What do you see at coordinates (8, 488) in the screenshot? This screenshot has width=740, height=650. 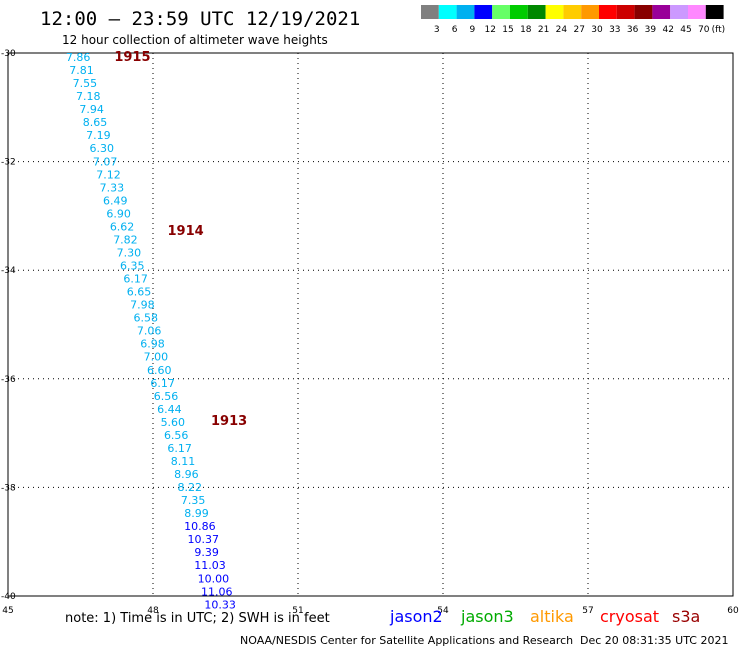 I see `lat-tick-label: -38` at bounding box center [8, 488].